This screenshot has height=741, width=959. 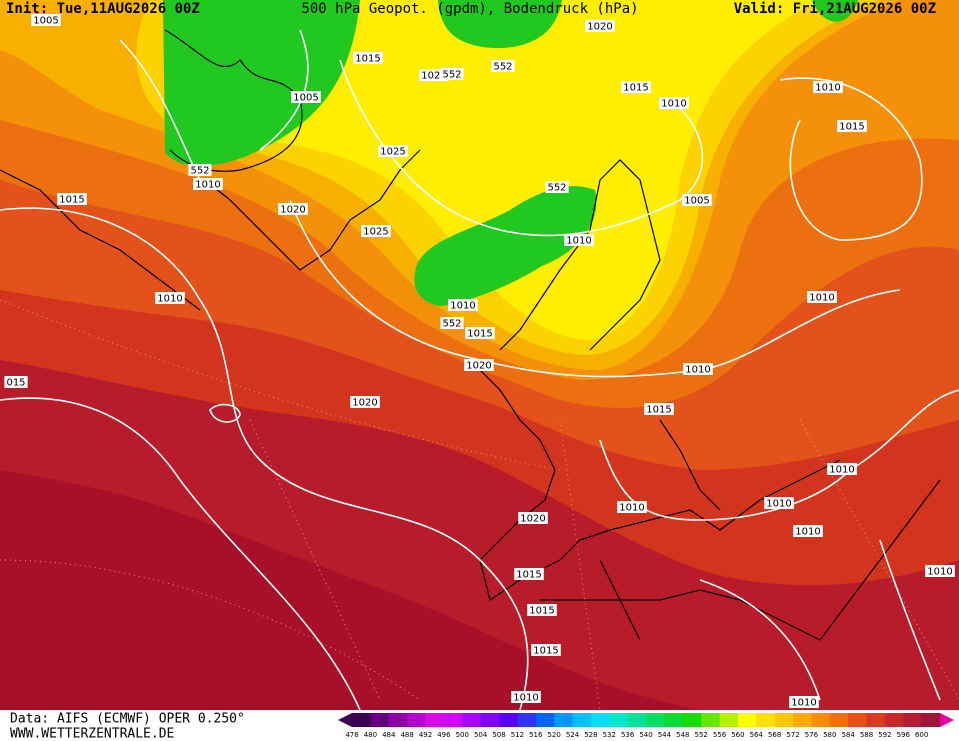 I want to click on data-source: Data: AIFS (ECMWF) OPER 0.250°, so click(x=127, y=719).